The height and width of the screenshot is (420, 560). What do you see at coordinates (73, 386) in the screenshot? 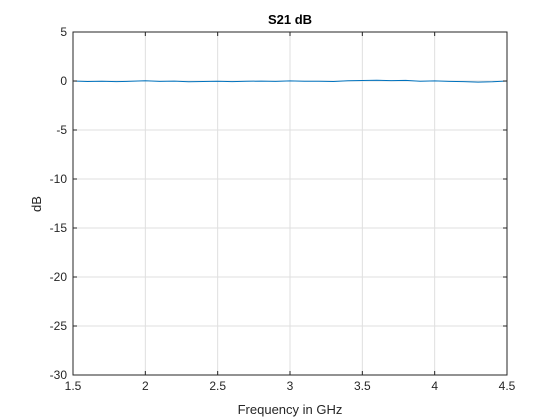
I see `x-tick-label: 1.5` at bounding box center [73, 386].